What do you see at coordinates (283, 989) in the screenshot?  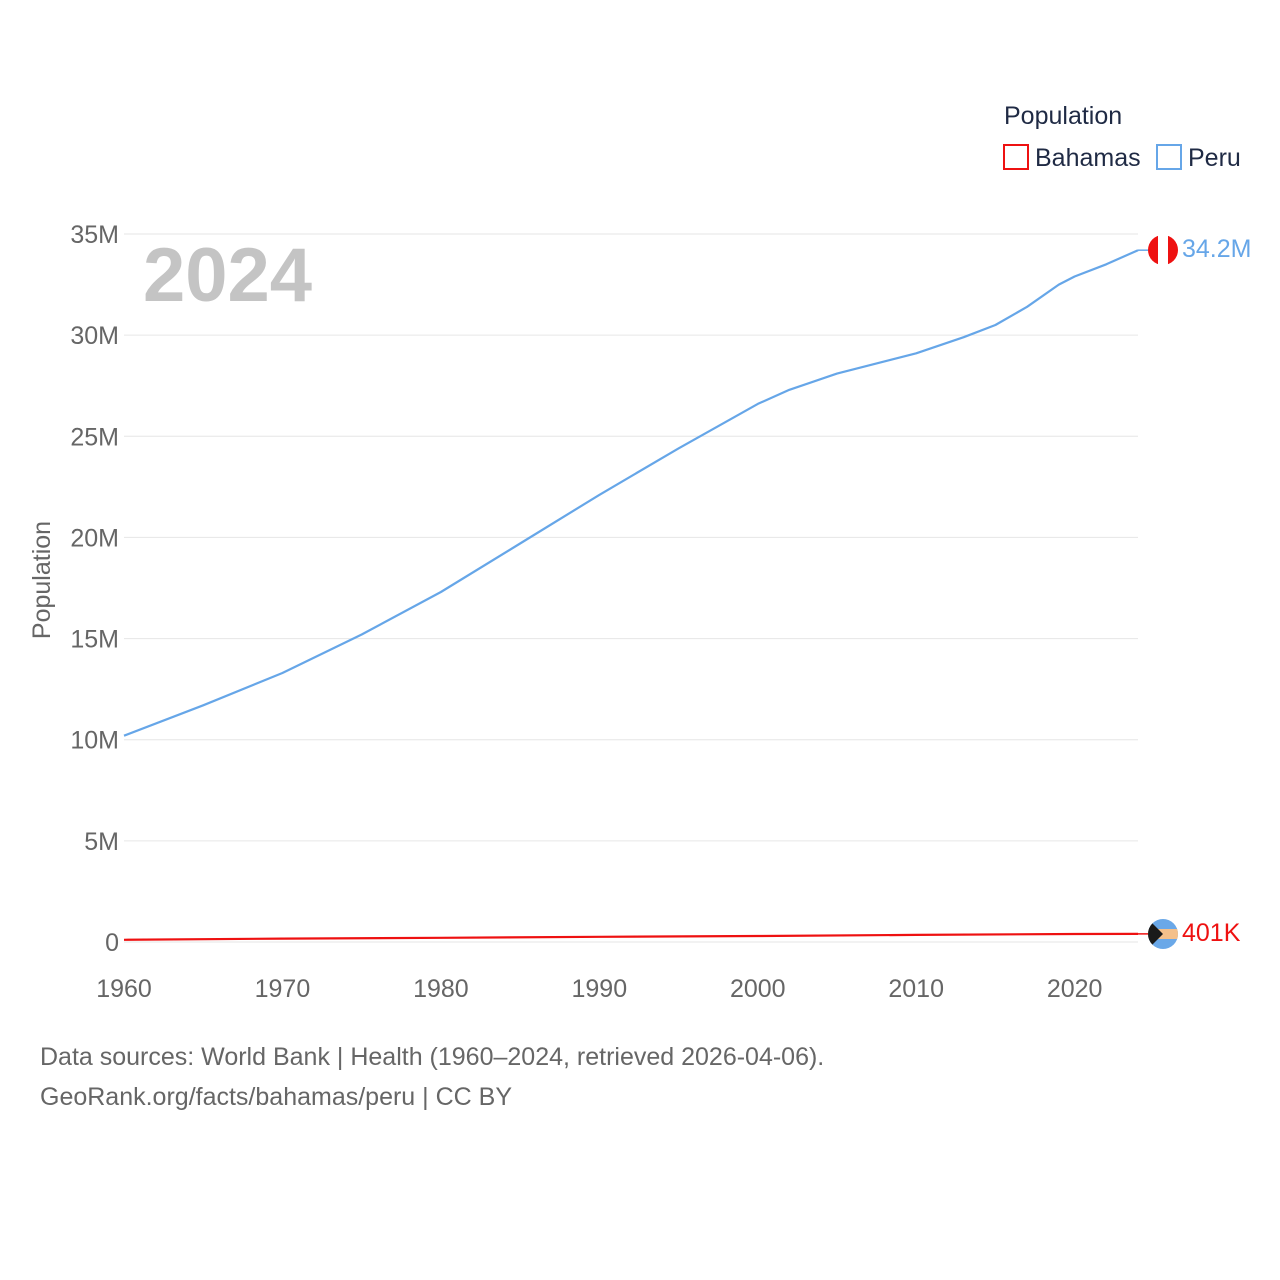 I see `x-tick-label: 1970` at bounding box center [283, 989].